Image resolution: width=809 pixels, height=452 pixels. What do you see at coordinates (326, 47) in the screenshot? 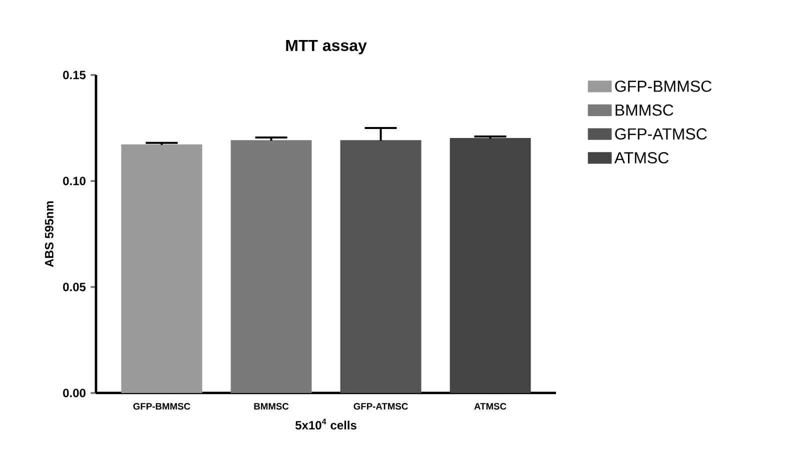
I see `chart-title: MTT assay` at bounding box center [326, 47].